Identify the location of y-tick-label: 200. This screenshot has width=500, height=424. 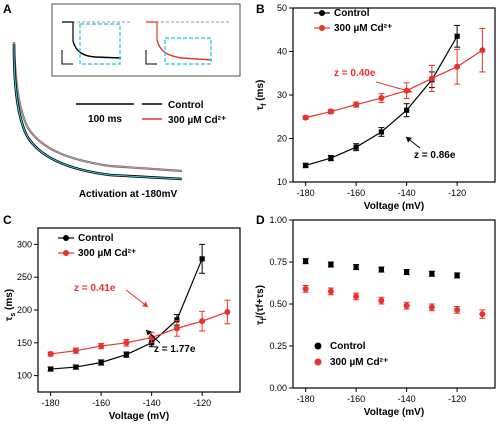
(24, 310).